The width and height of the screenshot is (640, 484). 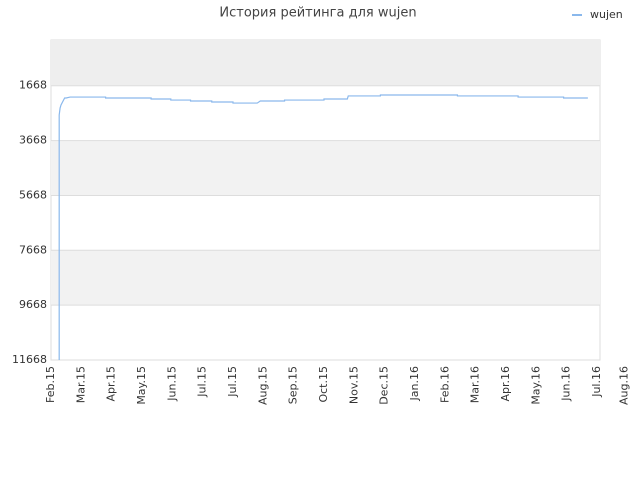 What do you see at coordinates (29, 359) in the screenshot?
I see `y-tick-label: 11668` at bounding box center [29, 359].